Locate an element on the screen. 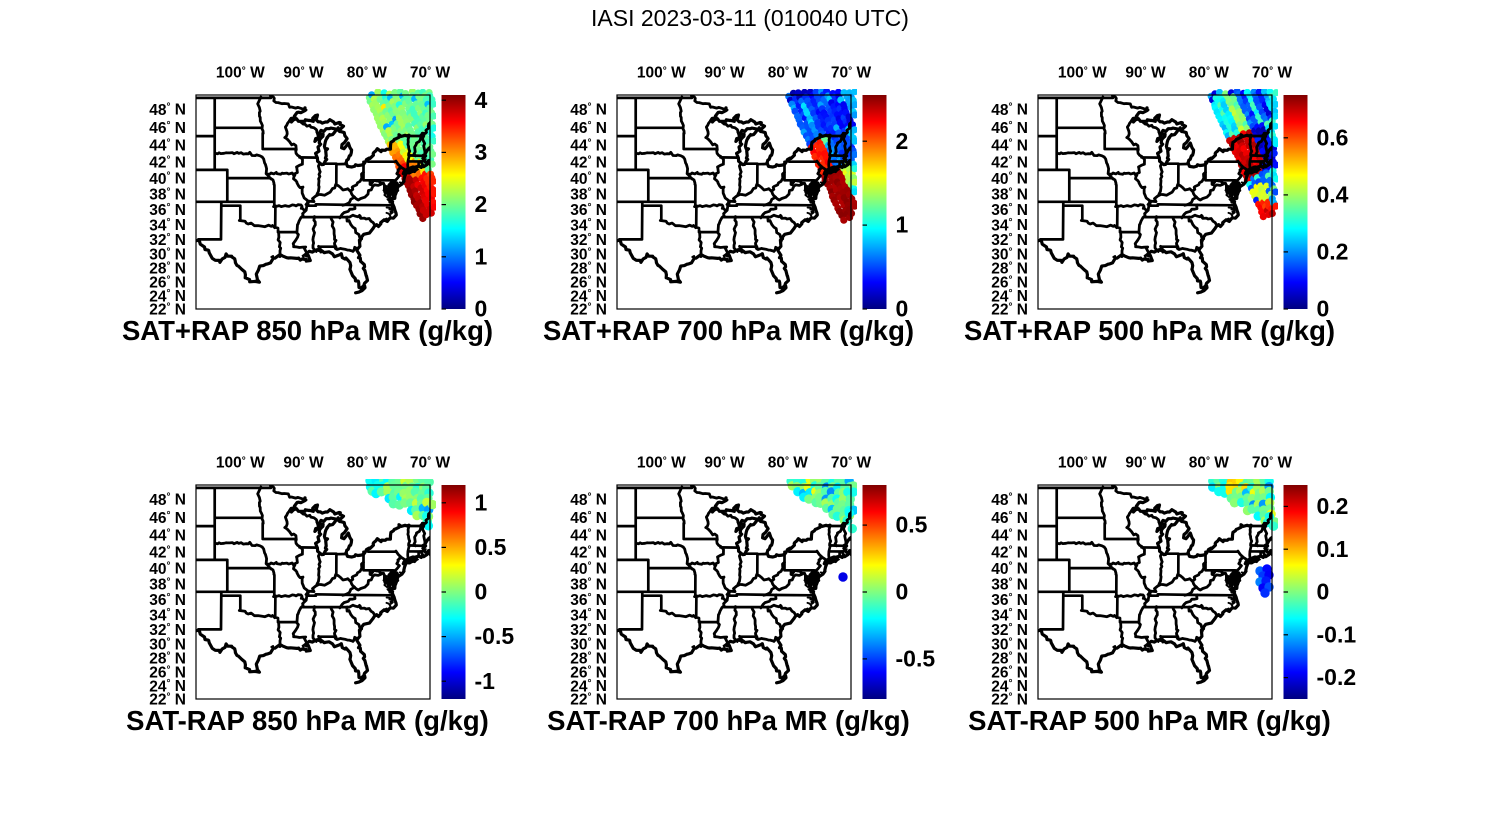  svg-text: SAT+RAP 700 hPa MR (g/kg) is located at coordinates (728, 330).